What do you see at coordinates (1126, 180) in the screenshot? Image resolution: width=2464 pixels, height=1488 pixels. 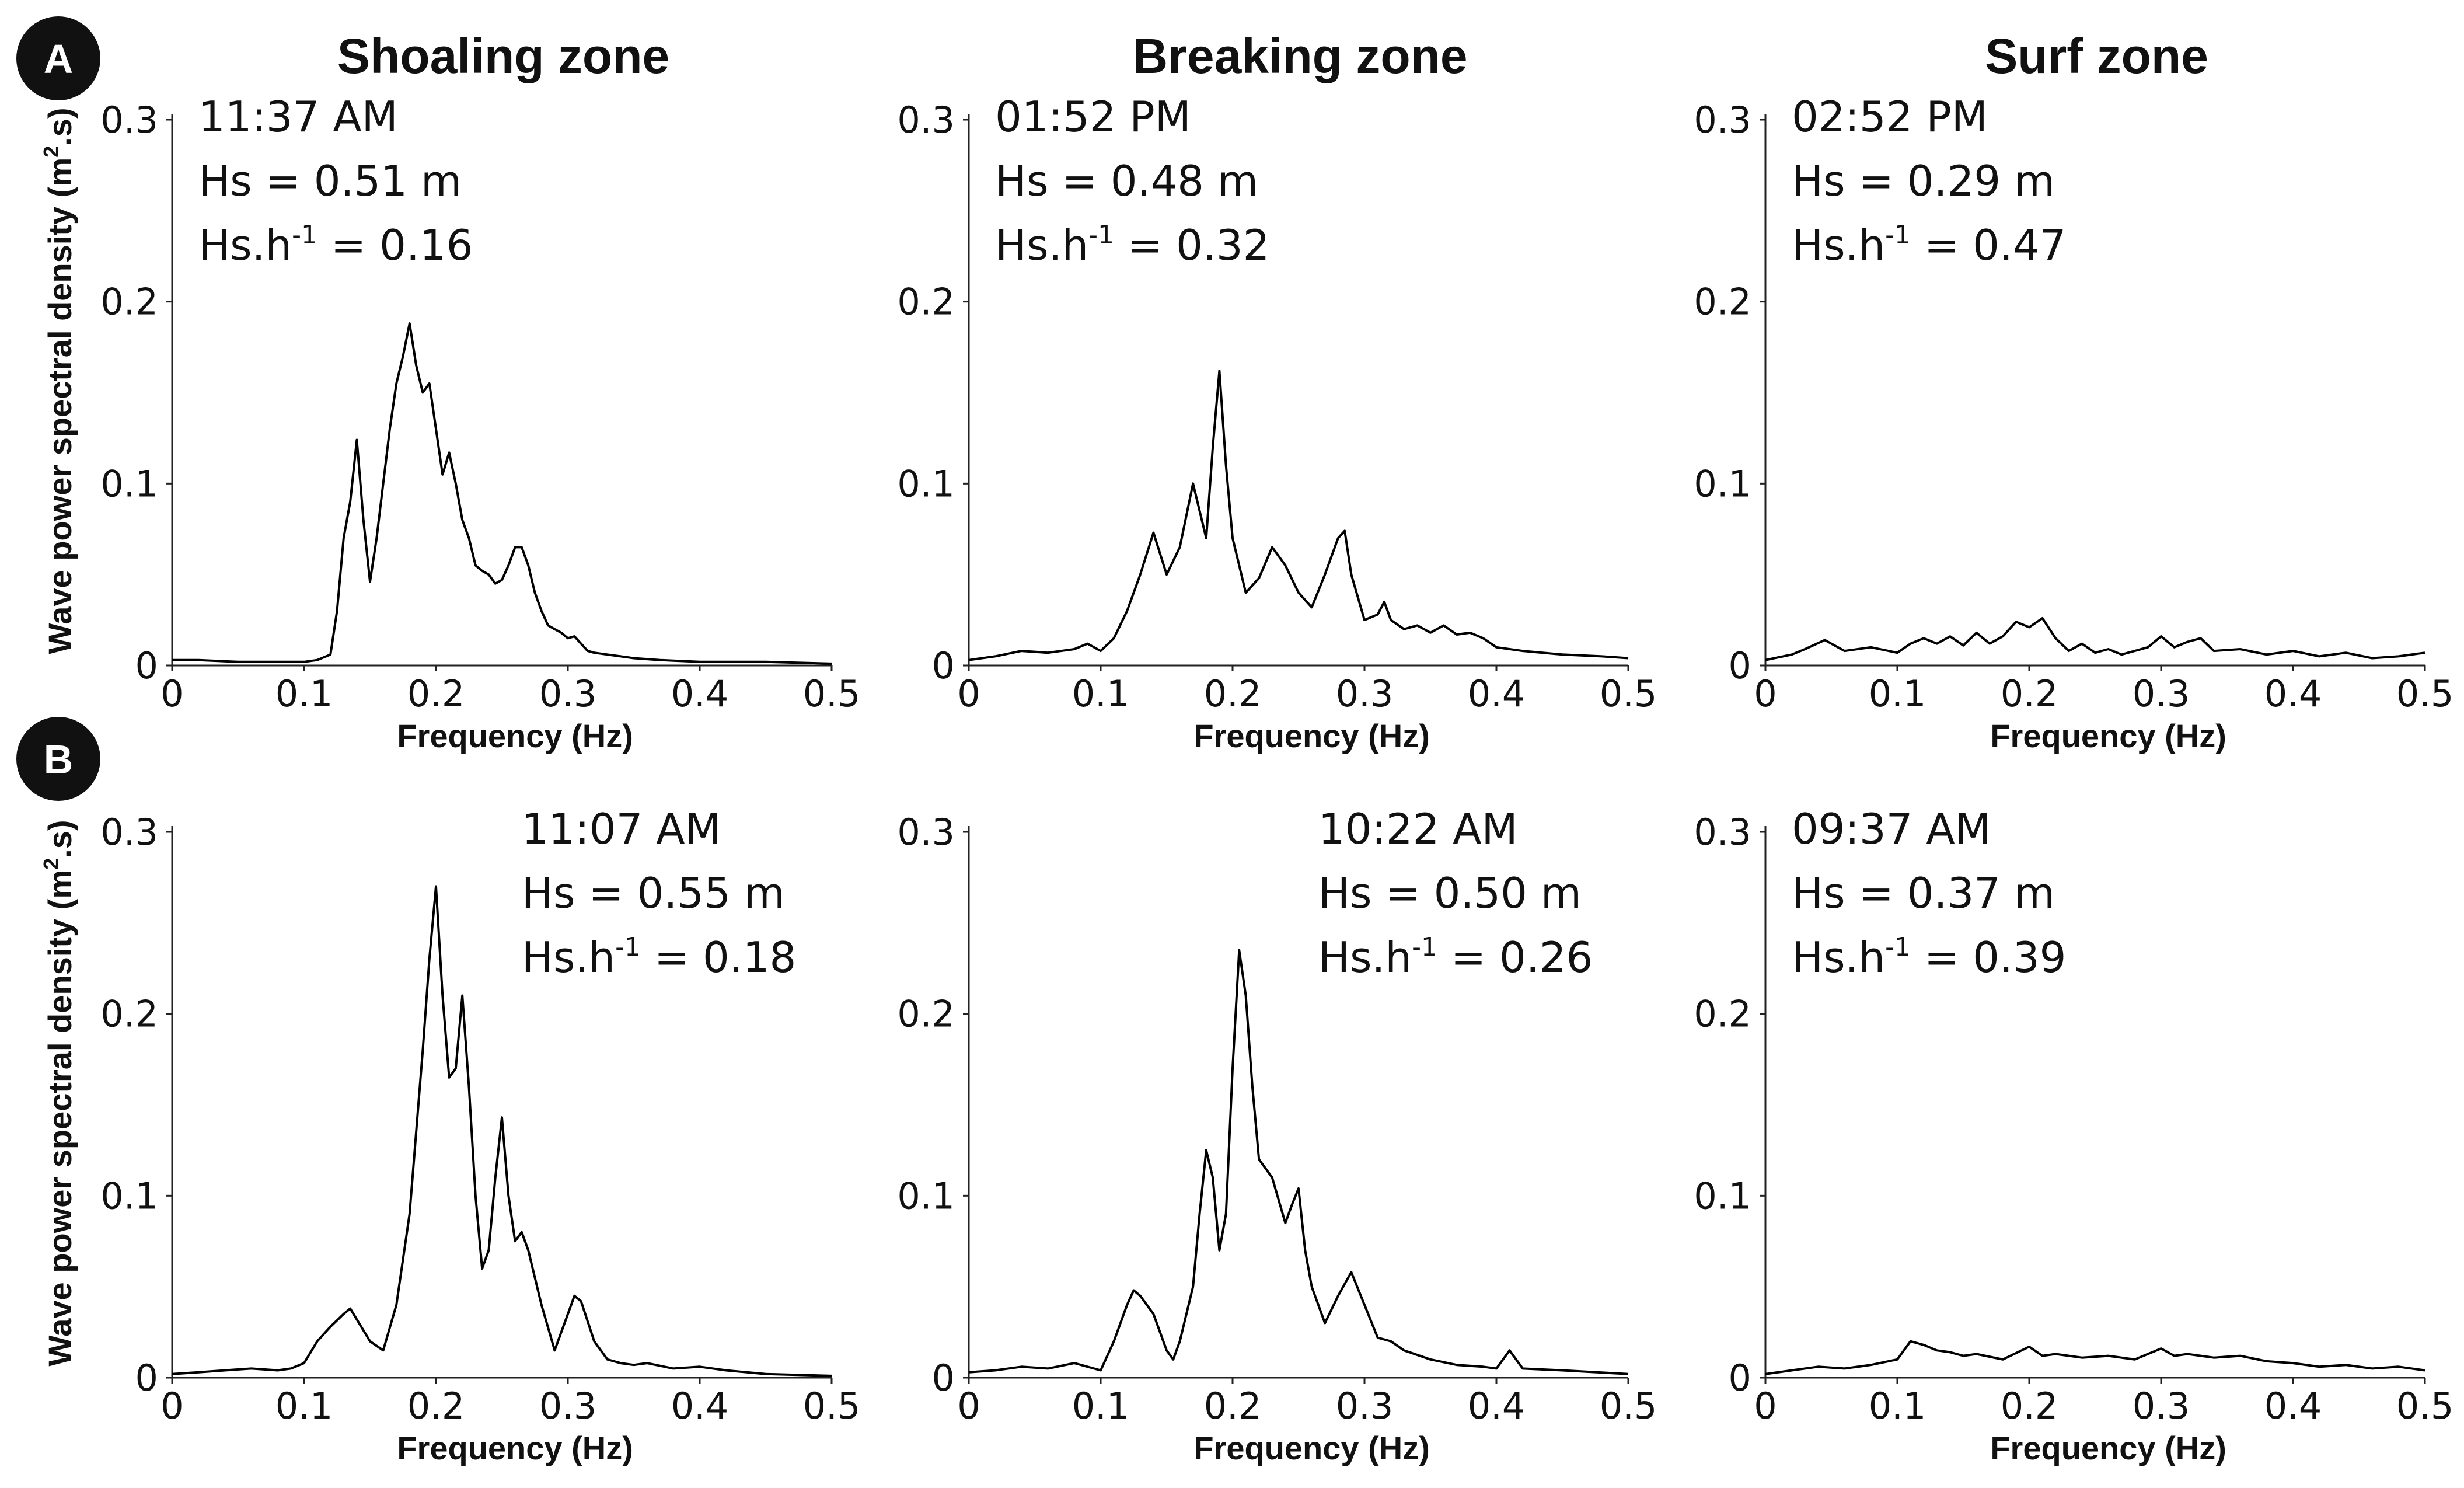 I see `annotation-hs: Hs = 0.48 m` at bounding box center [1126, 180].